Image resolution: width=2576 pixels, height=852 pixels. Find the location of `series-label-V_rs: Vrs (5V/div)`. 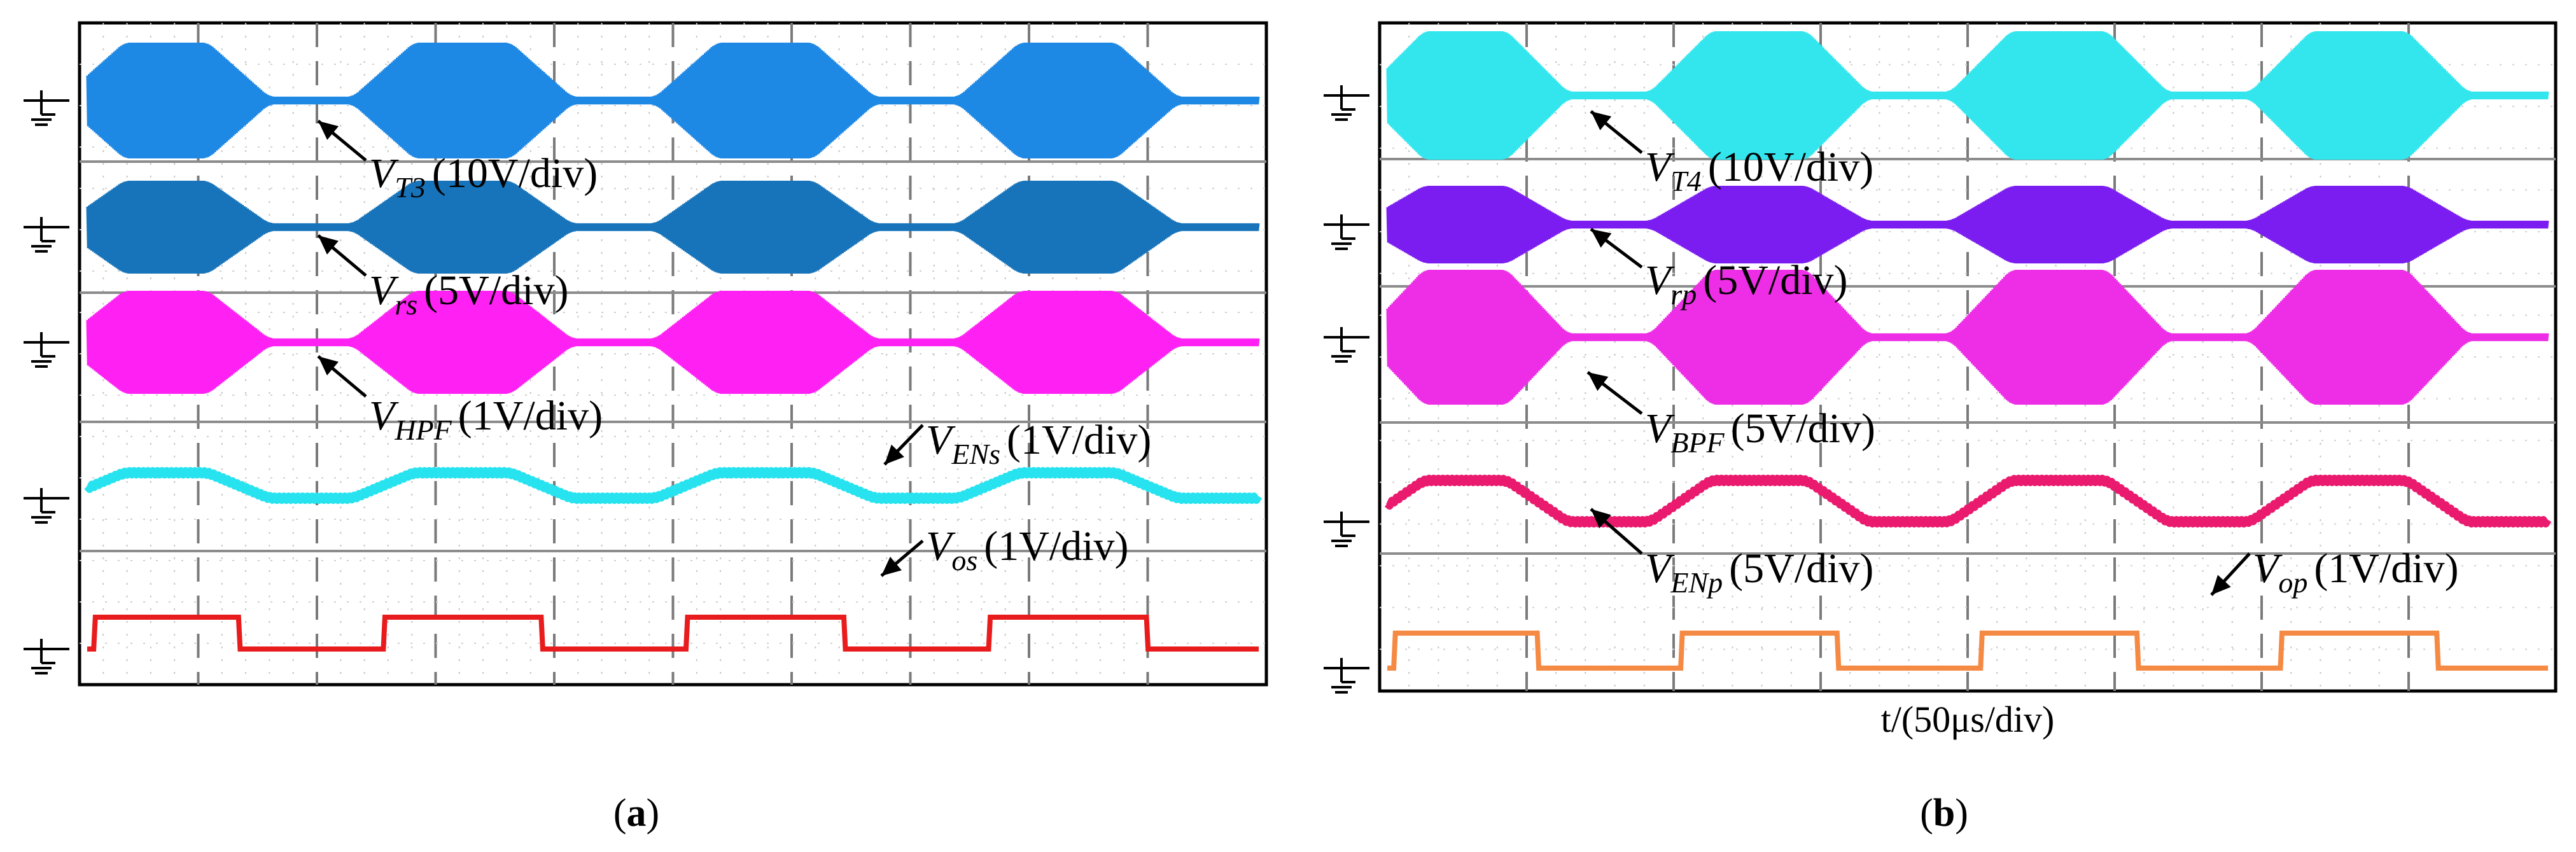

series-label-V_rs: Vrs (5V/div) is located at coordinates (468, 294).